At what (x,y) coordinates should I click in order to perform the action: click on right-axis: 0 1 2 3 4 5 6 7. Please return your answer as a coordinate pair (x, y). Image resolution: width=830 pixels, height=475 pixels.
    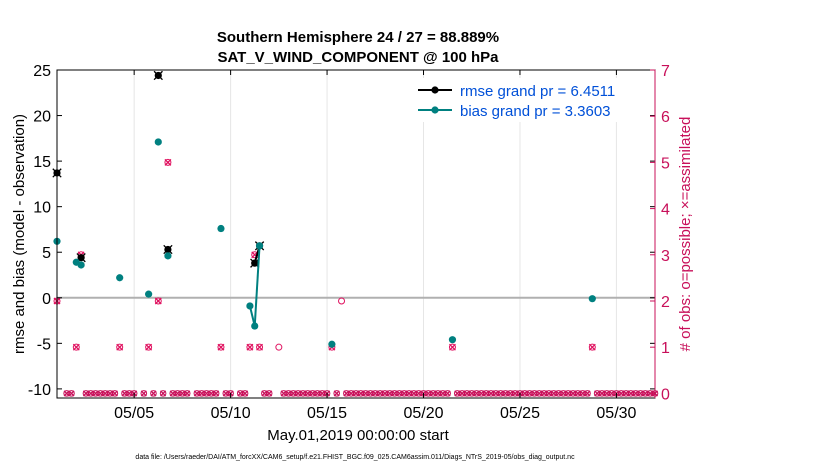
    Looking at the image, I should click on (660, 233).